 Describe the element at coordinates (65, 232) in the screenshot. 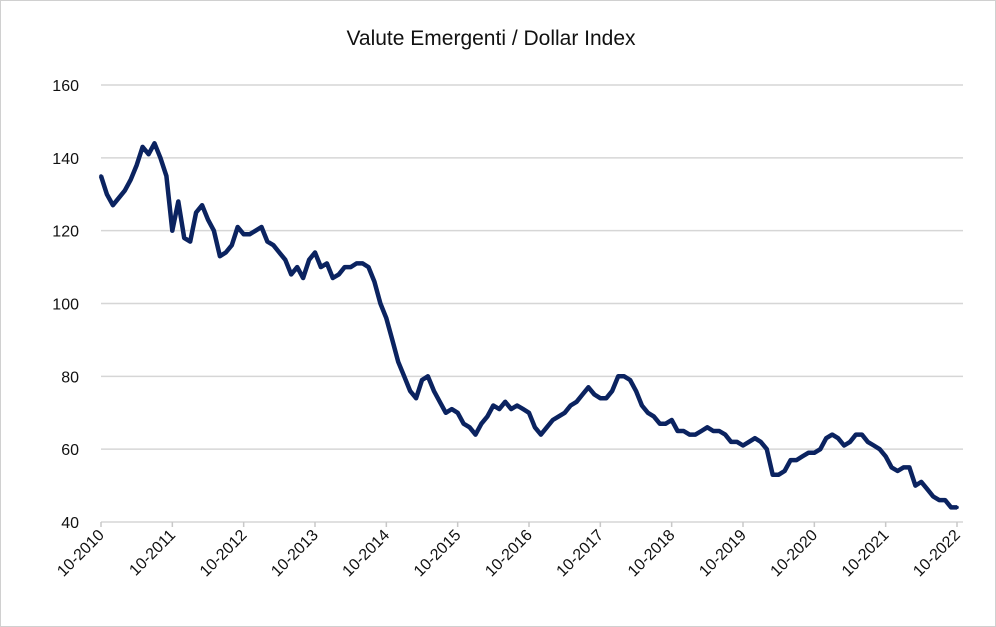

I see `y-tick-label: 120` at that location.